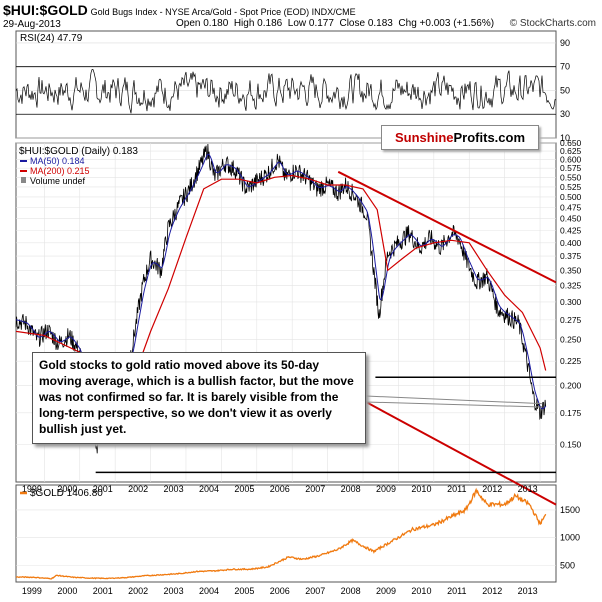 This screenshot has width=602, height=602. What do you see at coordinates (57, 161) in the screenshot?
I see `legend-ma50-label: MA(50) 0.184` at bounding box center [57, 161].